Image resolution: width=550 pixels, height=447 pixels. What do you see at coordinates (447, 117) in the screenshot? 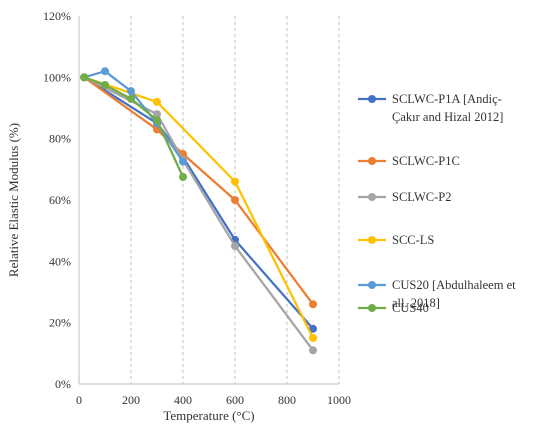
I see `legend-label: Çakır and Hizal 2012]` at bounding box center [447, 117].